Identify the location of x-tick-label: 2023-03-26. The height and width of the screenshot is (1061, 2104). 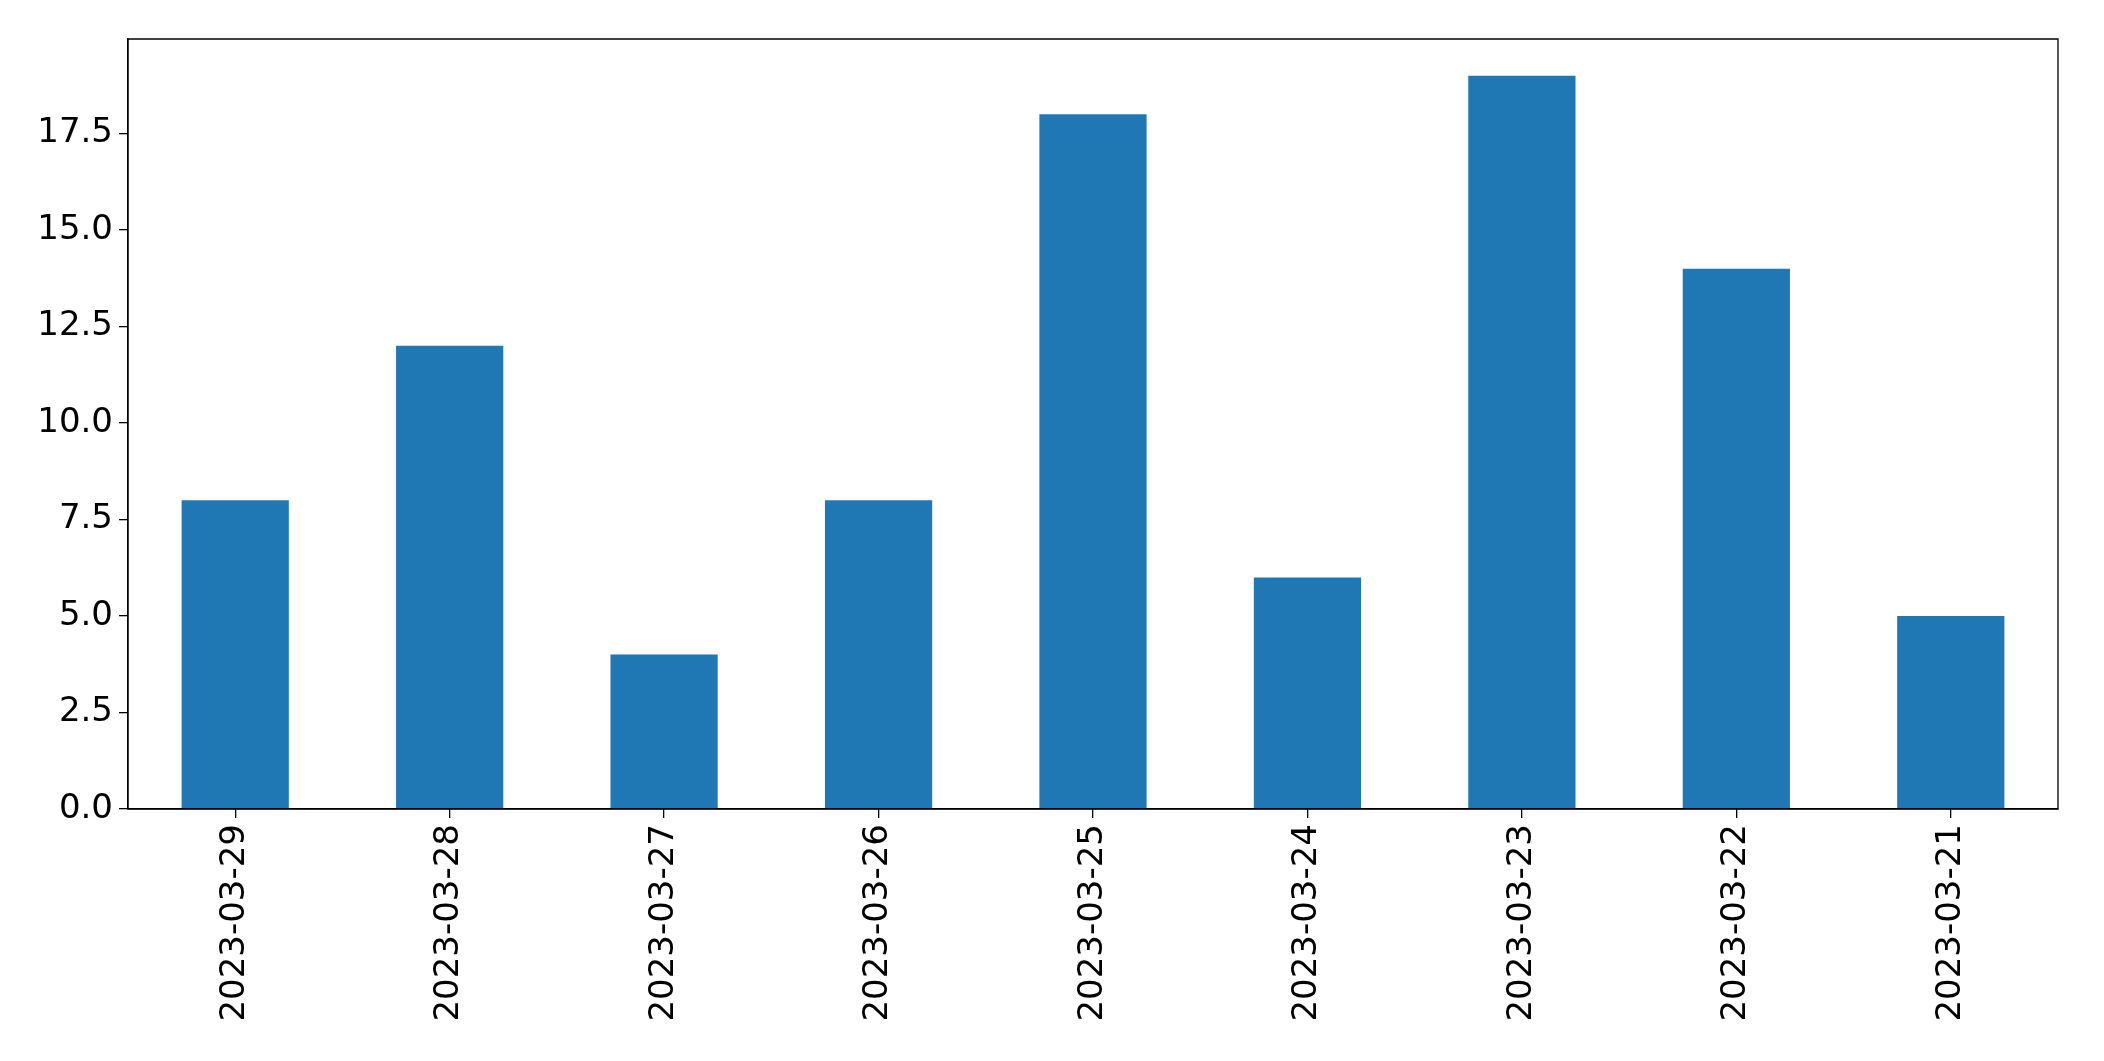
(875, 923).